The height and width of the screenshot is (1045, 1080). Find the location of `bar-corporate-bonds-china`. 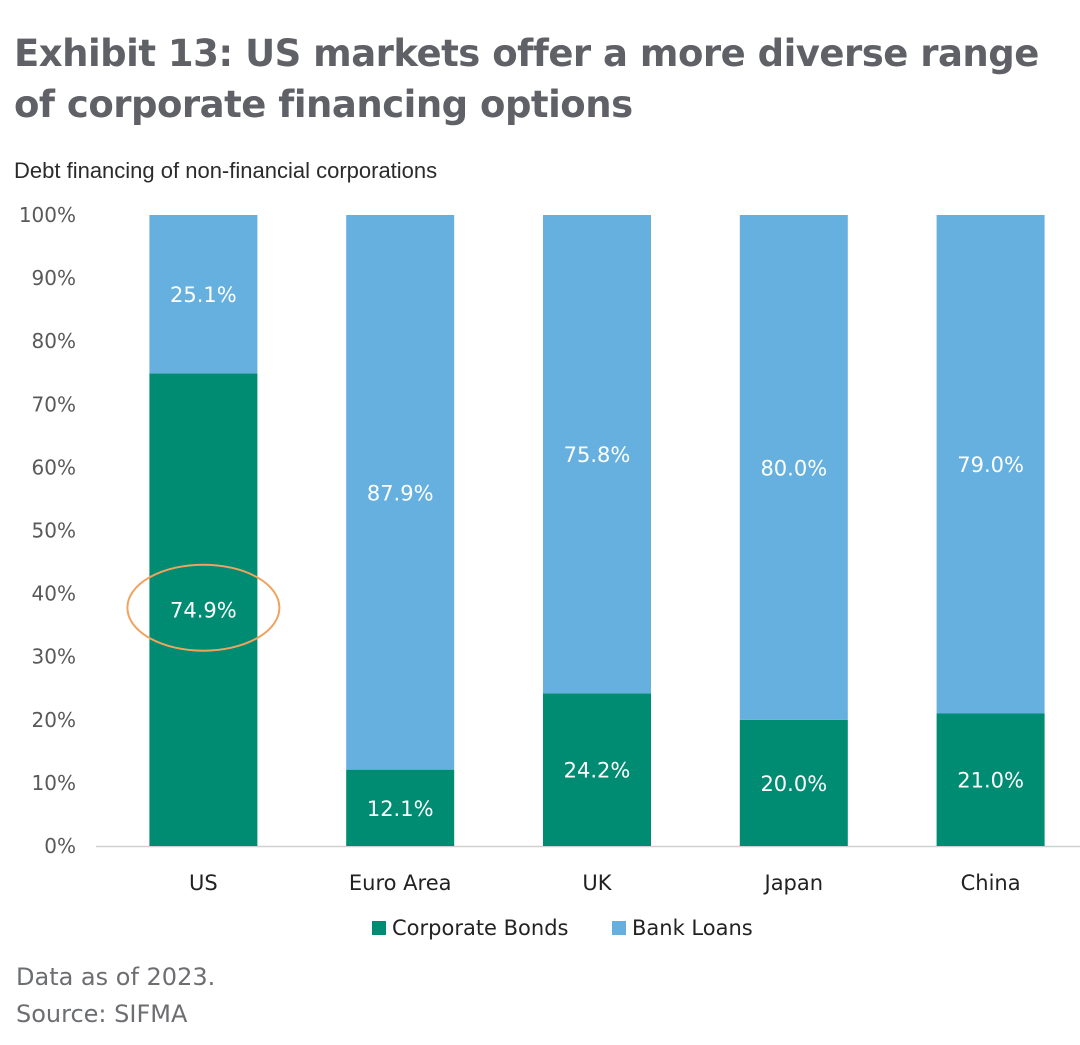

bar-corporate-bonds-china is located at coordinates (990, 779).